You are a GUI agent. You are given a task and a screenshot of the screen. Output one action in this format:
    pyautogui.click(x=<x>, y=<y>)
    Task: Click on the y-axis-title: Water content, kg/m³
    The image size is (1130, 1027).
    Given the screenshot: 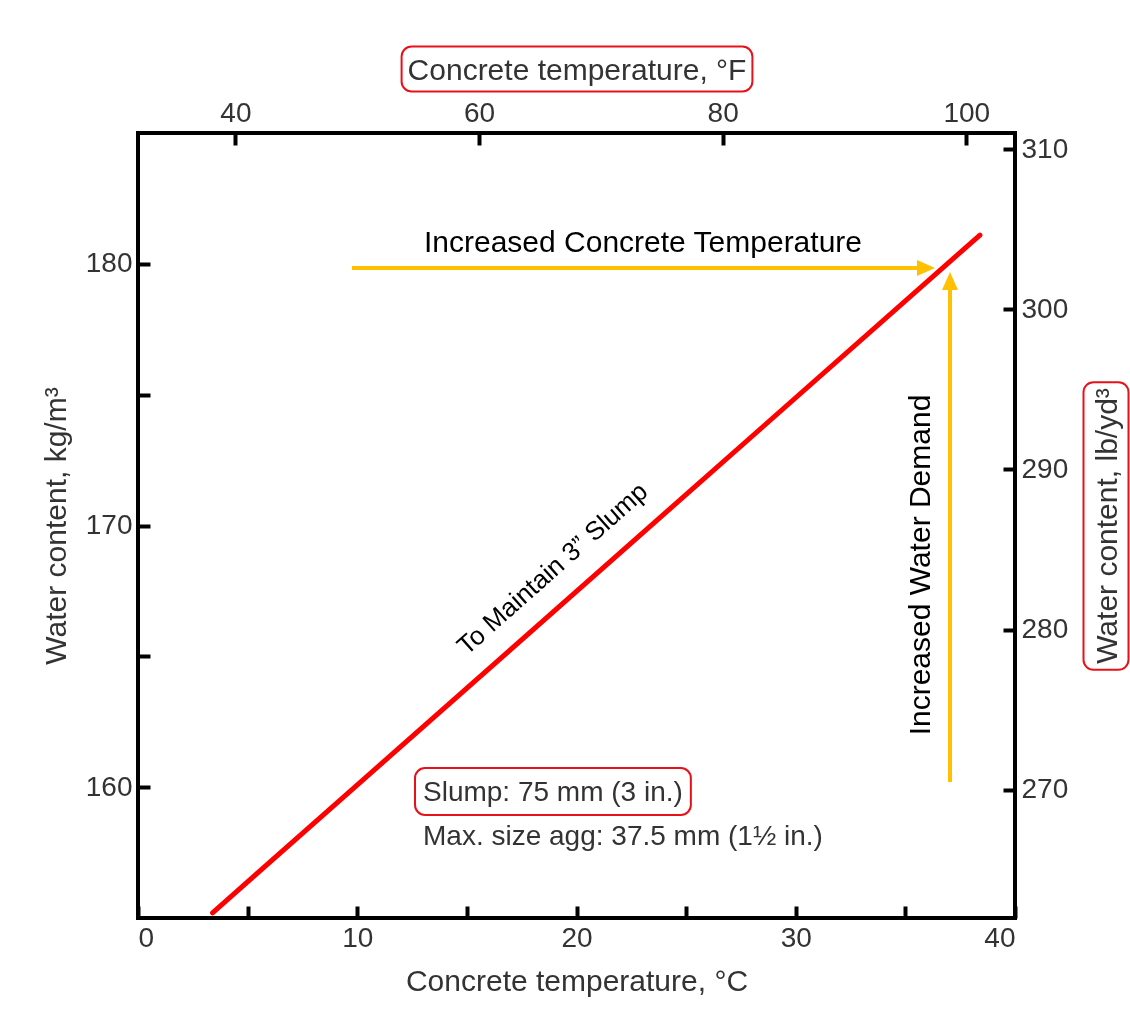 What is the action you would take?
    pyautogui.click(x=55, y=526)
    